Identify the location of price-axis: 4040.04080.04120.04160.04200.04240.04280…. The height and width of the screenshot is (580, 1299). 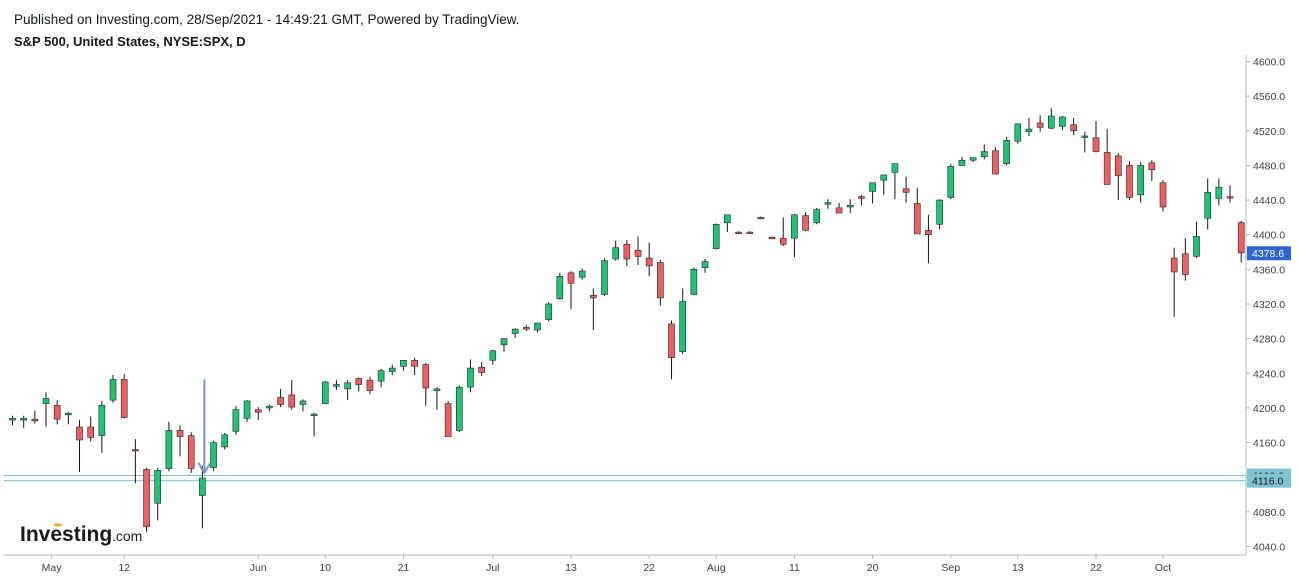
(1265, 305).